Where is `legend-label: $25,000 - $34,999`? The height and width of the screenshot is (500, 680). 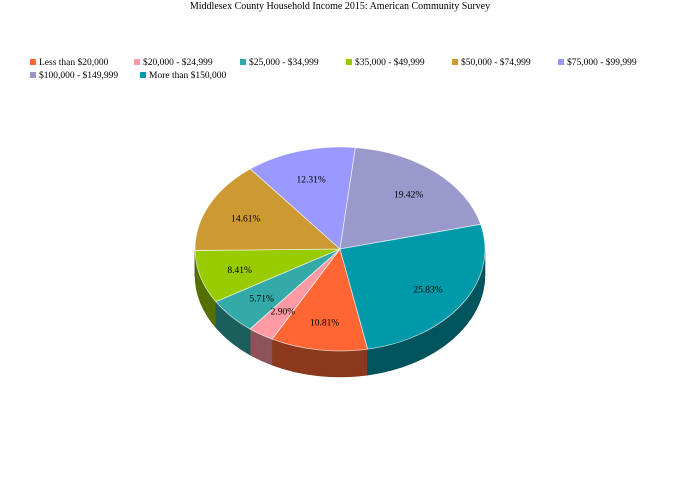
legend-label: $25,000 - $34,999 is located at coordinates (284, 63).